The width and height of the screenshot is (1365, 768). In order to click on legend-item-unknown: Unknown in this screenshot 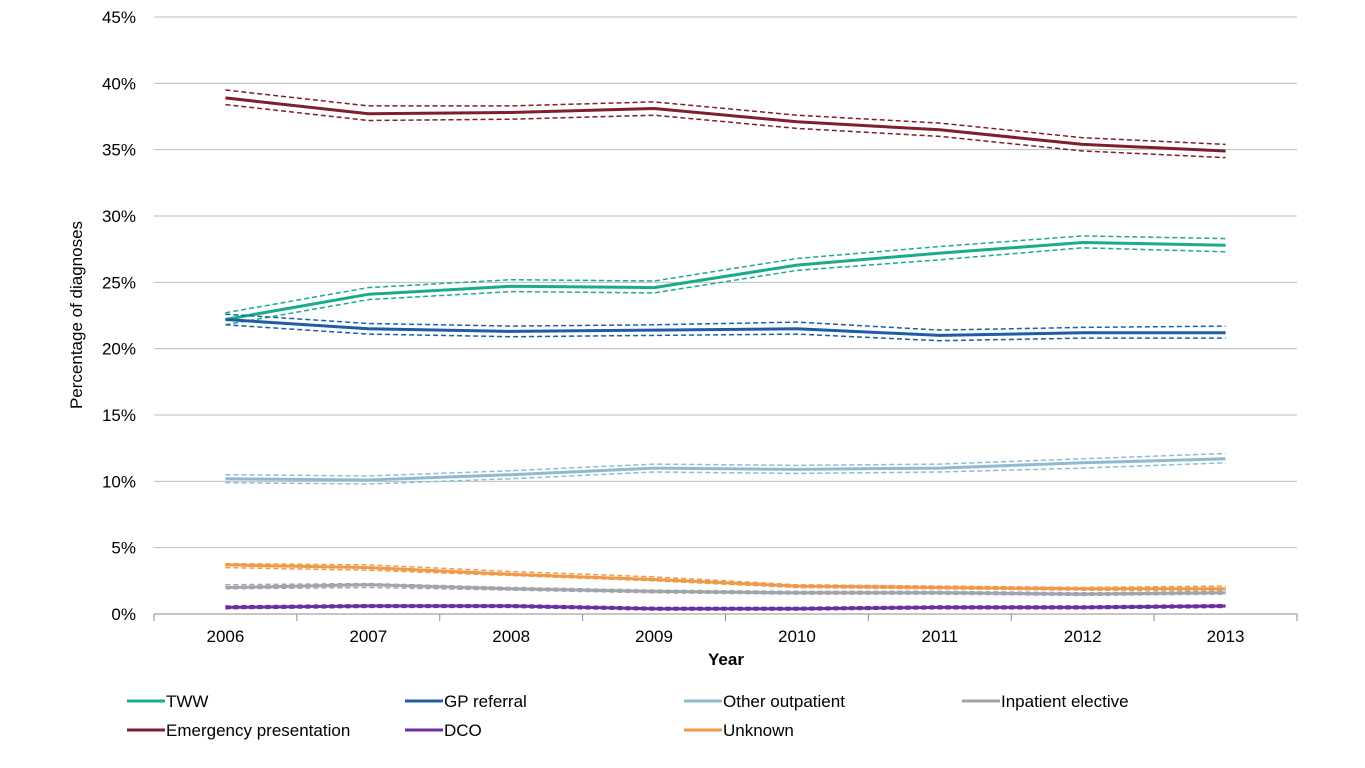, I will do `click(739, 730)`.